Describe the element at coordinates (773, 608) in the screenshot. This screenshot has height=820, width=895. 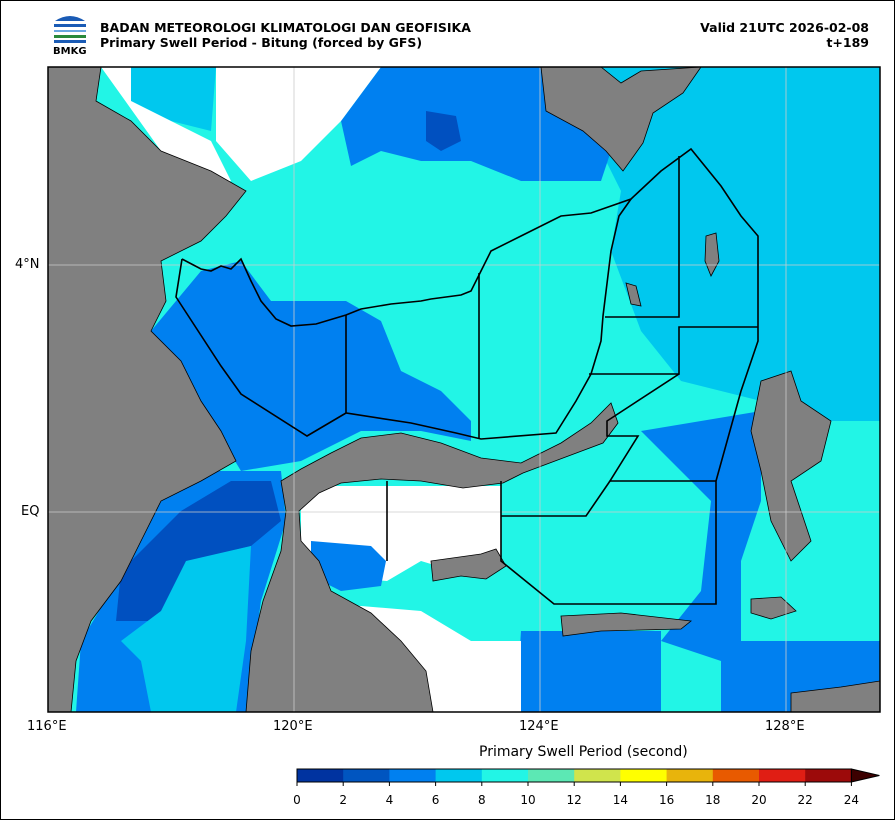
I see `land-buru` at that location.